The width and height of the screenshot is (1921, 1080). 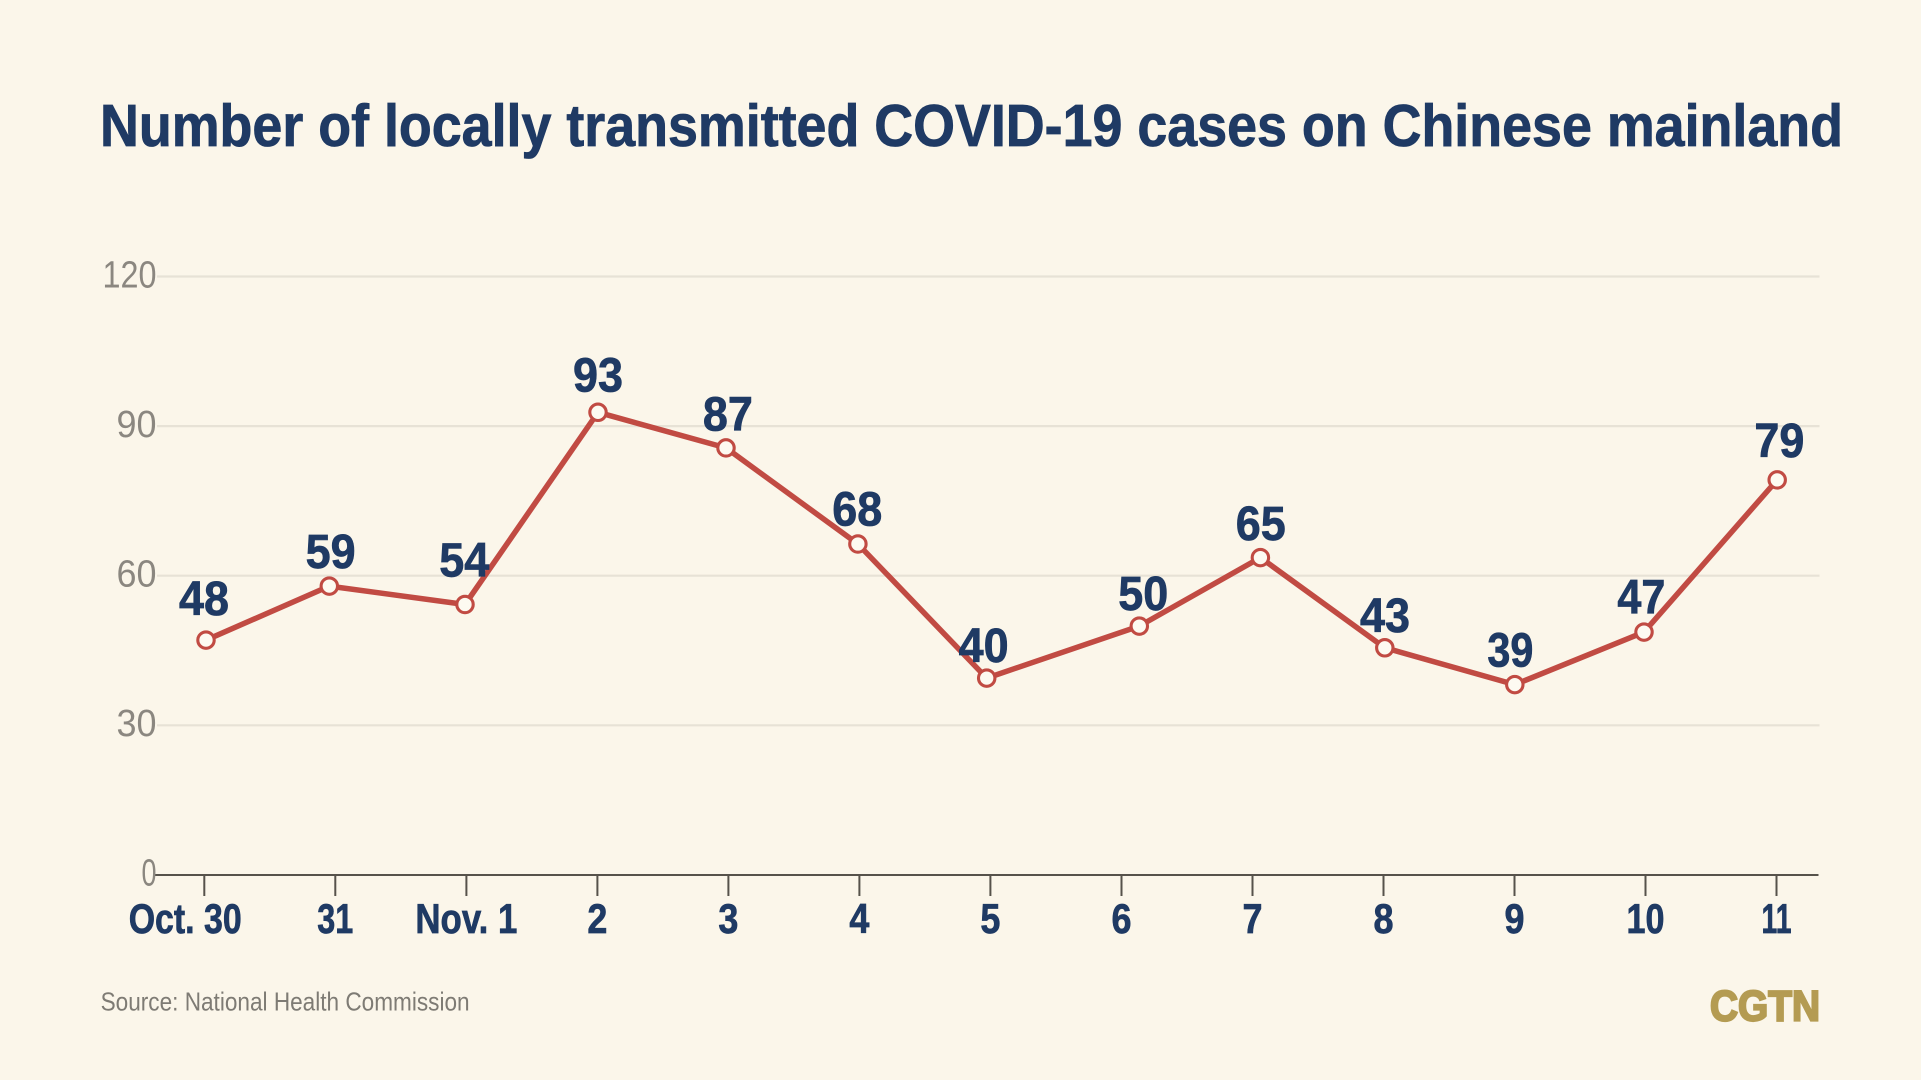 I want to click on svg-text: 59, so click(x=331, y=552).